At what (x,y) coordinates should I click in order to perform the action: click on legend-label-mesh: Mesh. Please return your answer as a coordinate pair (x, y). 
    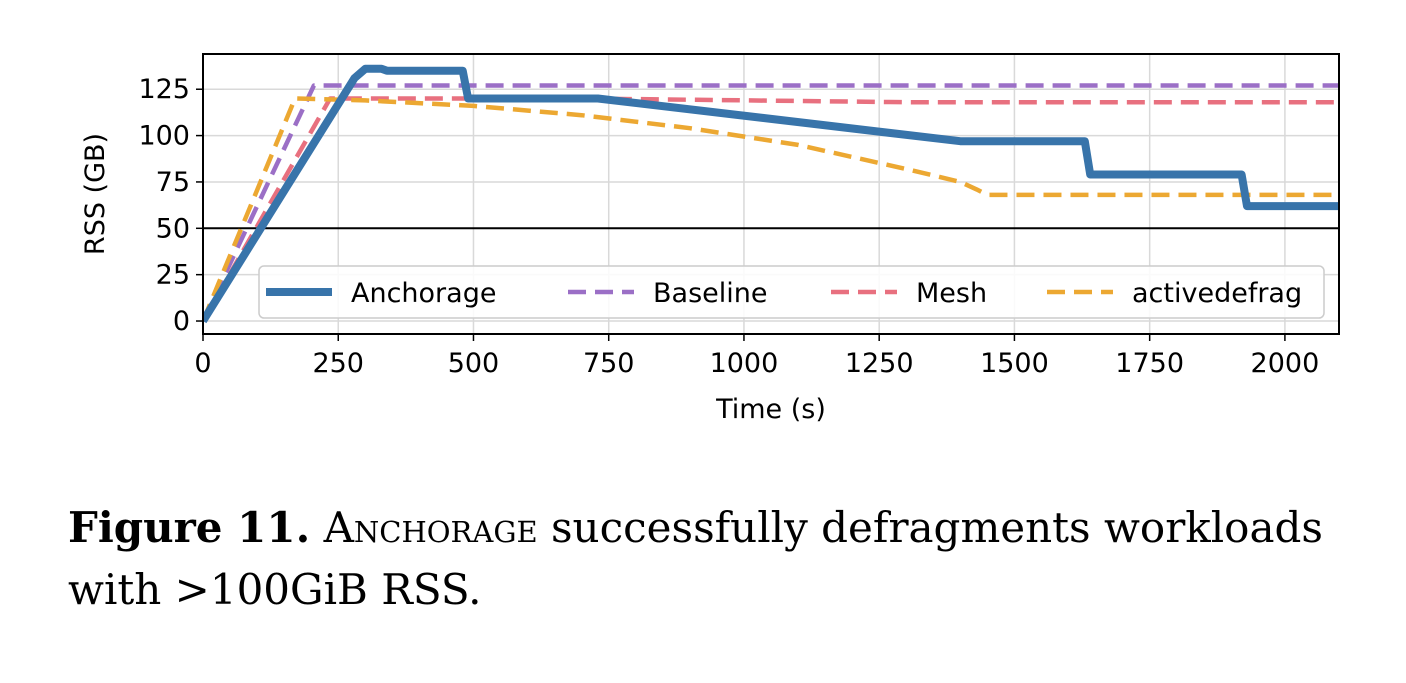
    Looking at the image, I should click on (951, 293).